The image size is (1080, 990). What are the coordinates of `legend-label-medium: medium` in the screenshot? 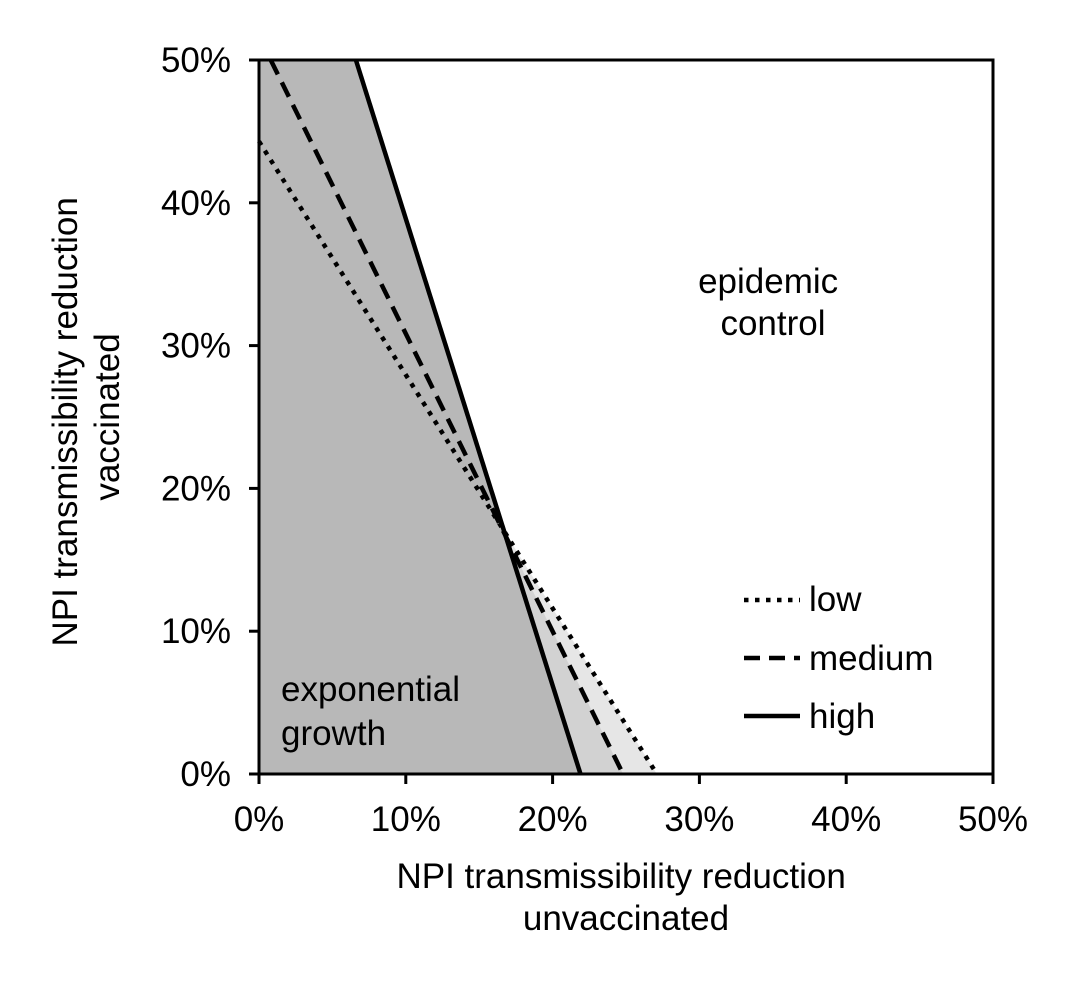 It's located at (871, 658).